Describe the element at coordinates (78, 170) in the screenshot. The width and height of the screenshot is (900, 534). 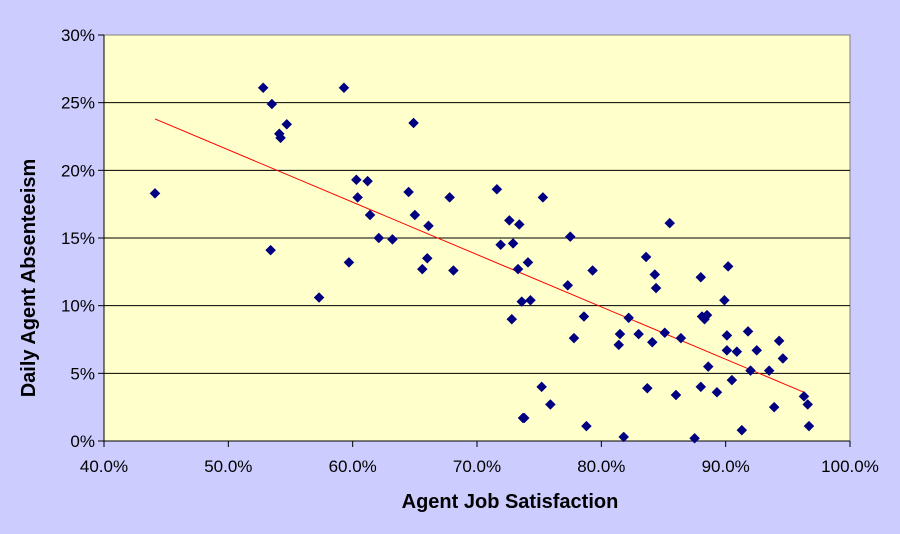
I see `y-tick-label: 20%` at that location.